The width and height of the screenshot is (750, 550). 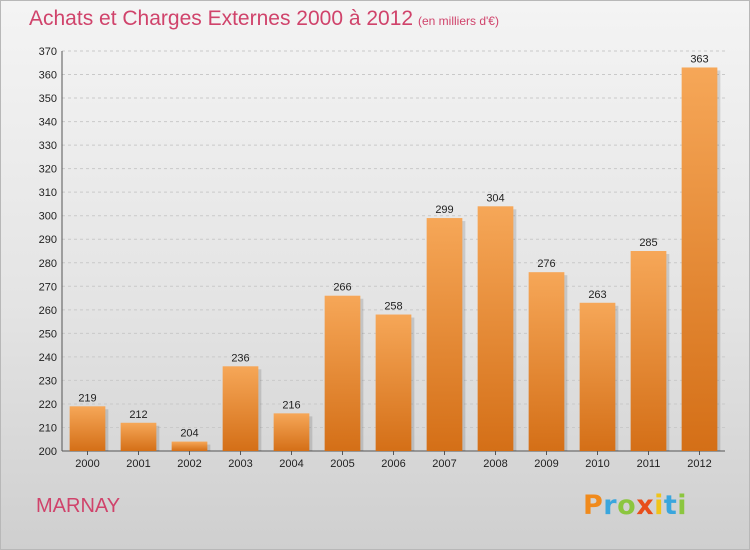 I want to click on y-tick-label: 370, so click(x=48, y=52).